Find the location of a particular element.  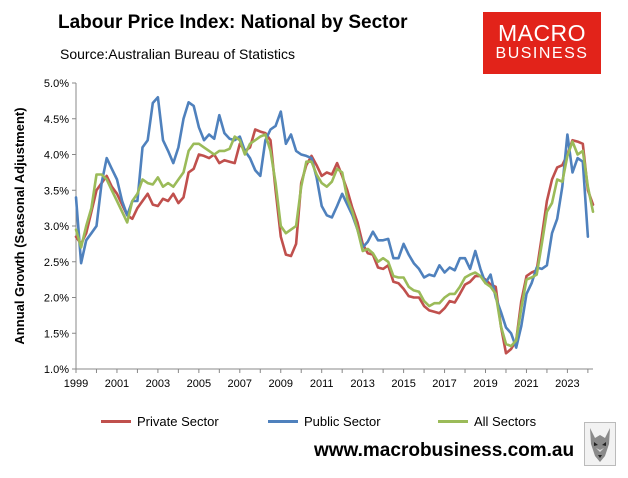

x-tick-label: 2009 is located at coordinates (281, 384).